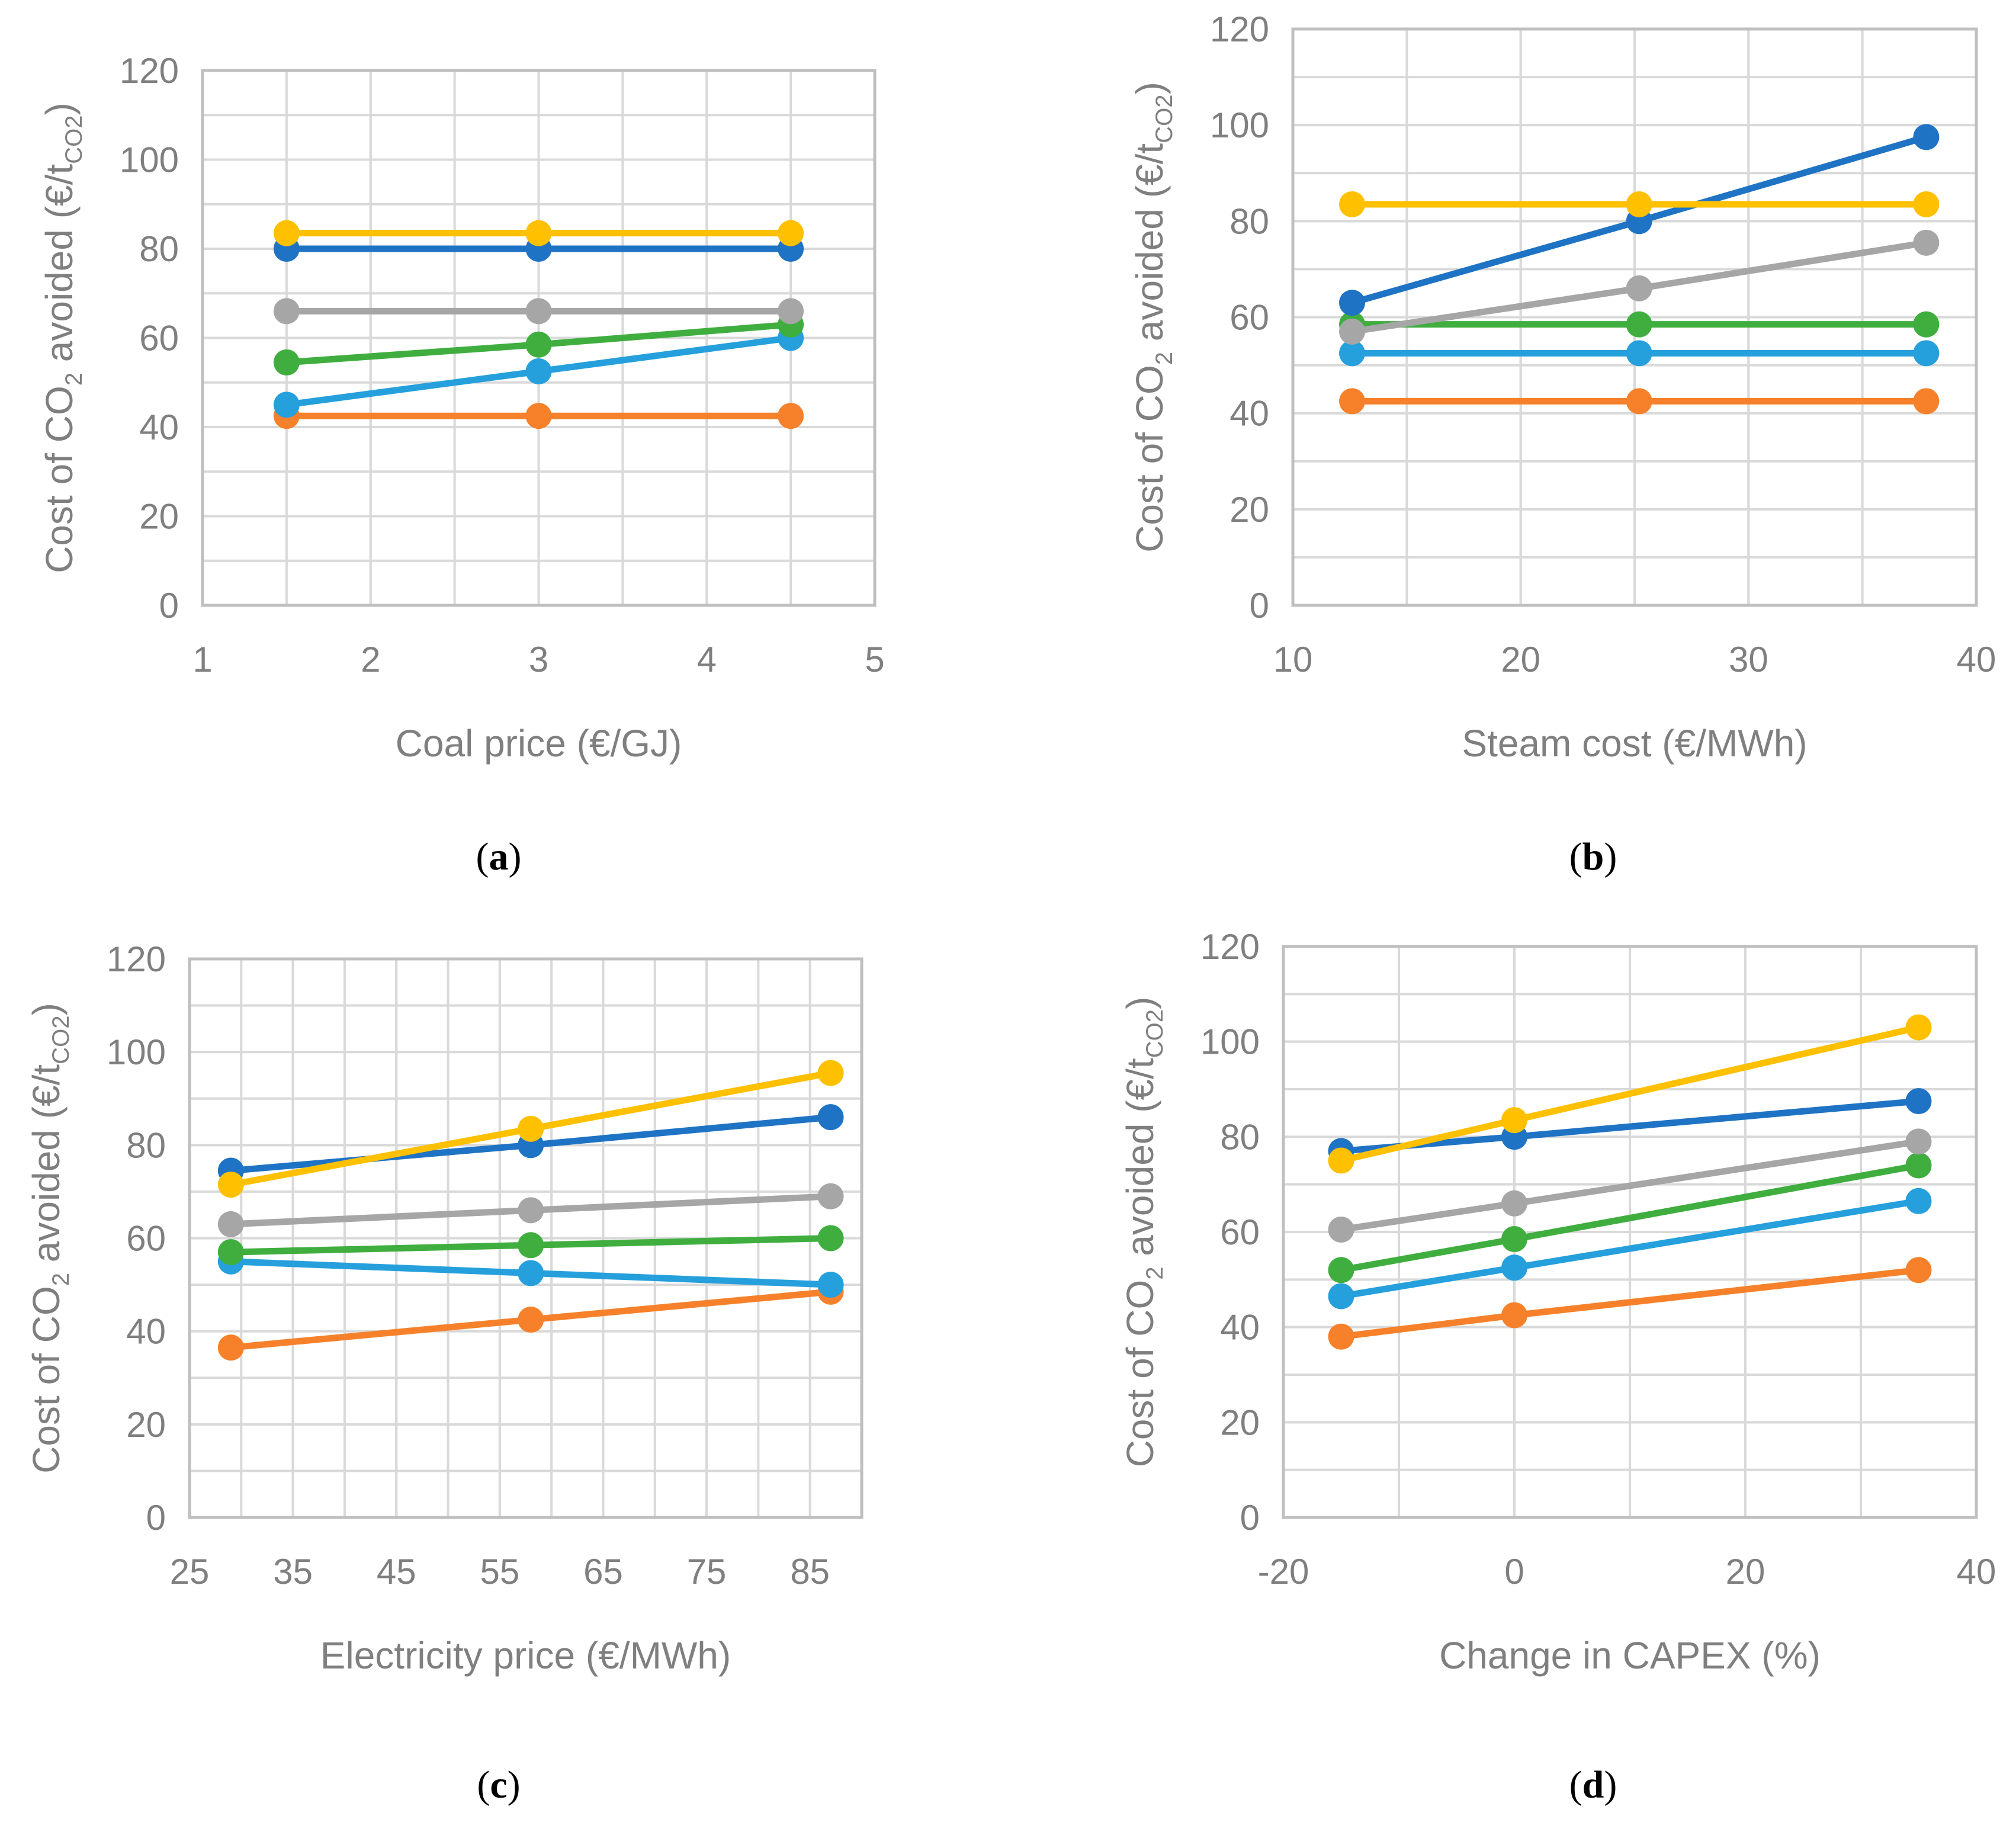  I want to click on x-tick-label: 1, so click(202, 659).